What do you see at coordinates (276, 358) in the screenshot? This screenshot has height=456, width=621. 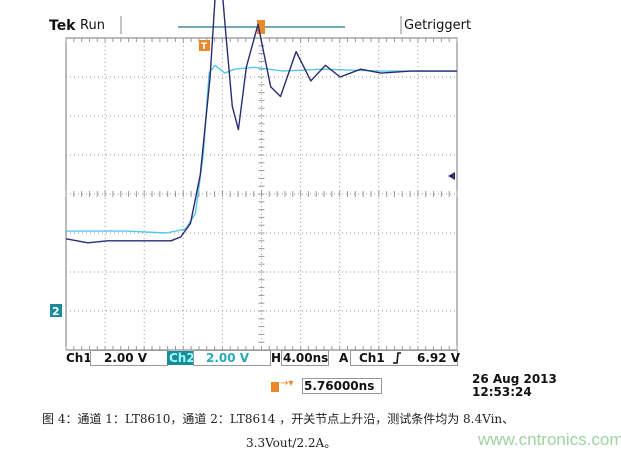 I see `h-label: H` at bounding box center [276, 358].